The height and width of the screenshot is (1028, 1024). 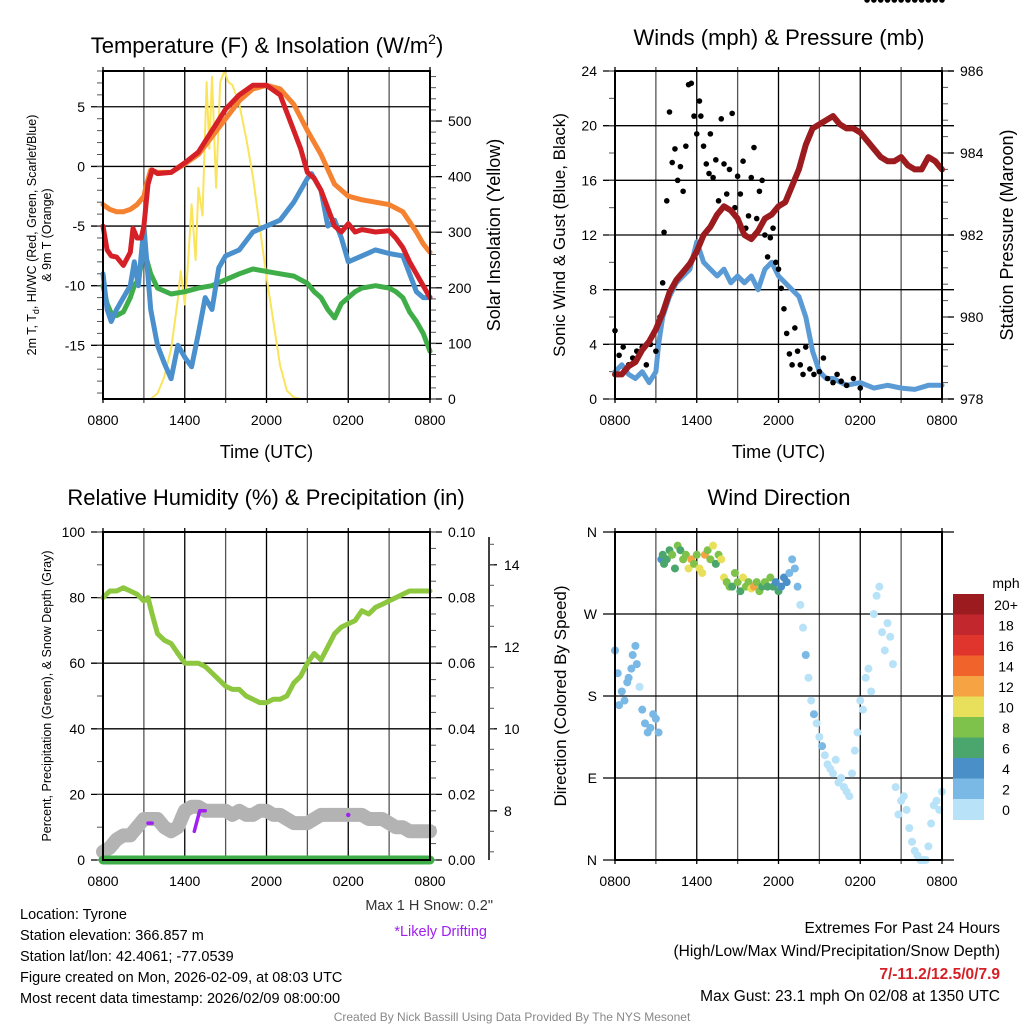 I want to click on y2-tick-label: 0.04, so click(x=461, y=729).